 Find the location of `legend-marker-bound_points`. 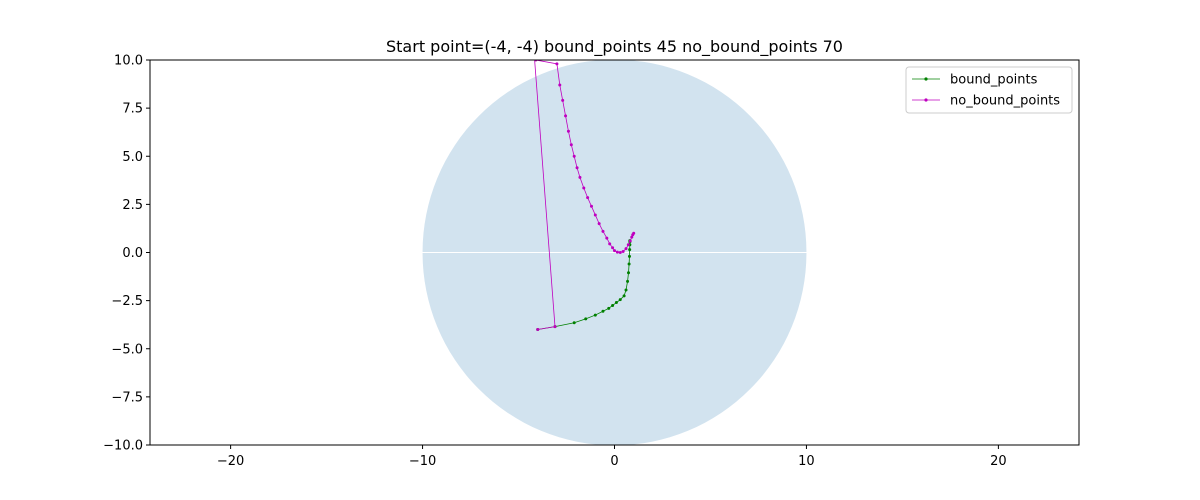

legend-marker-bound_points is located at coordinates (926, 79).